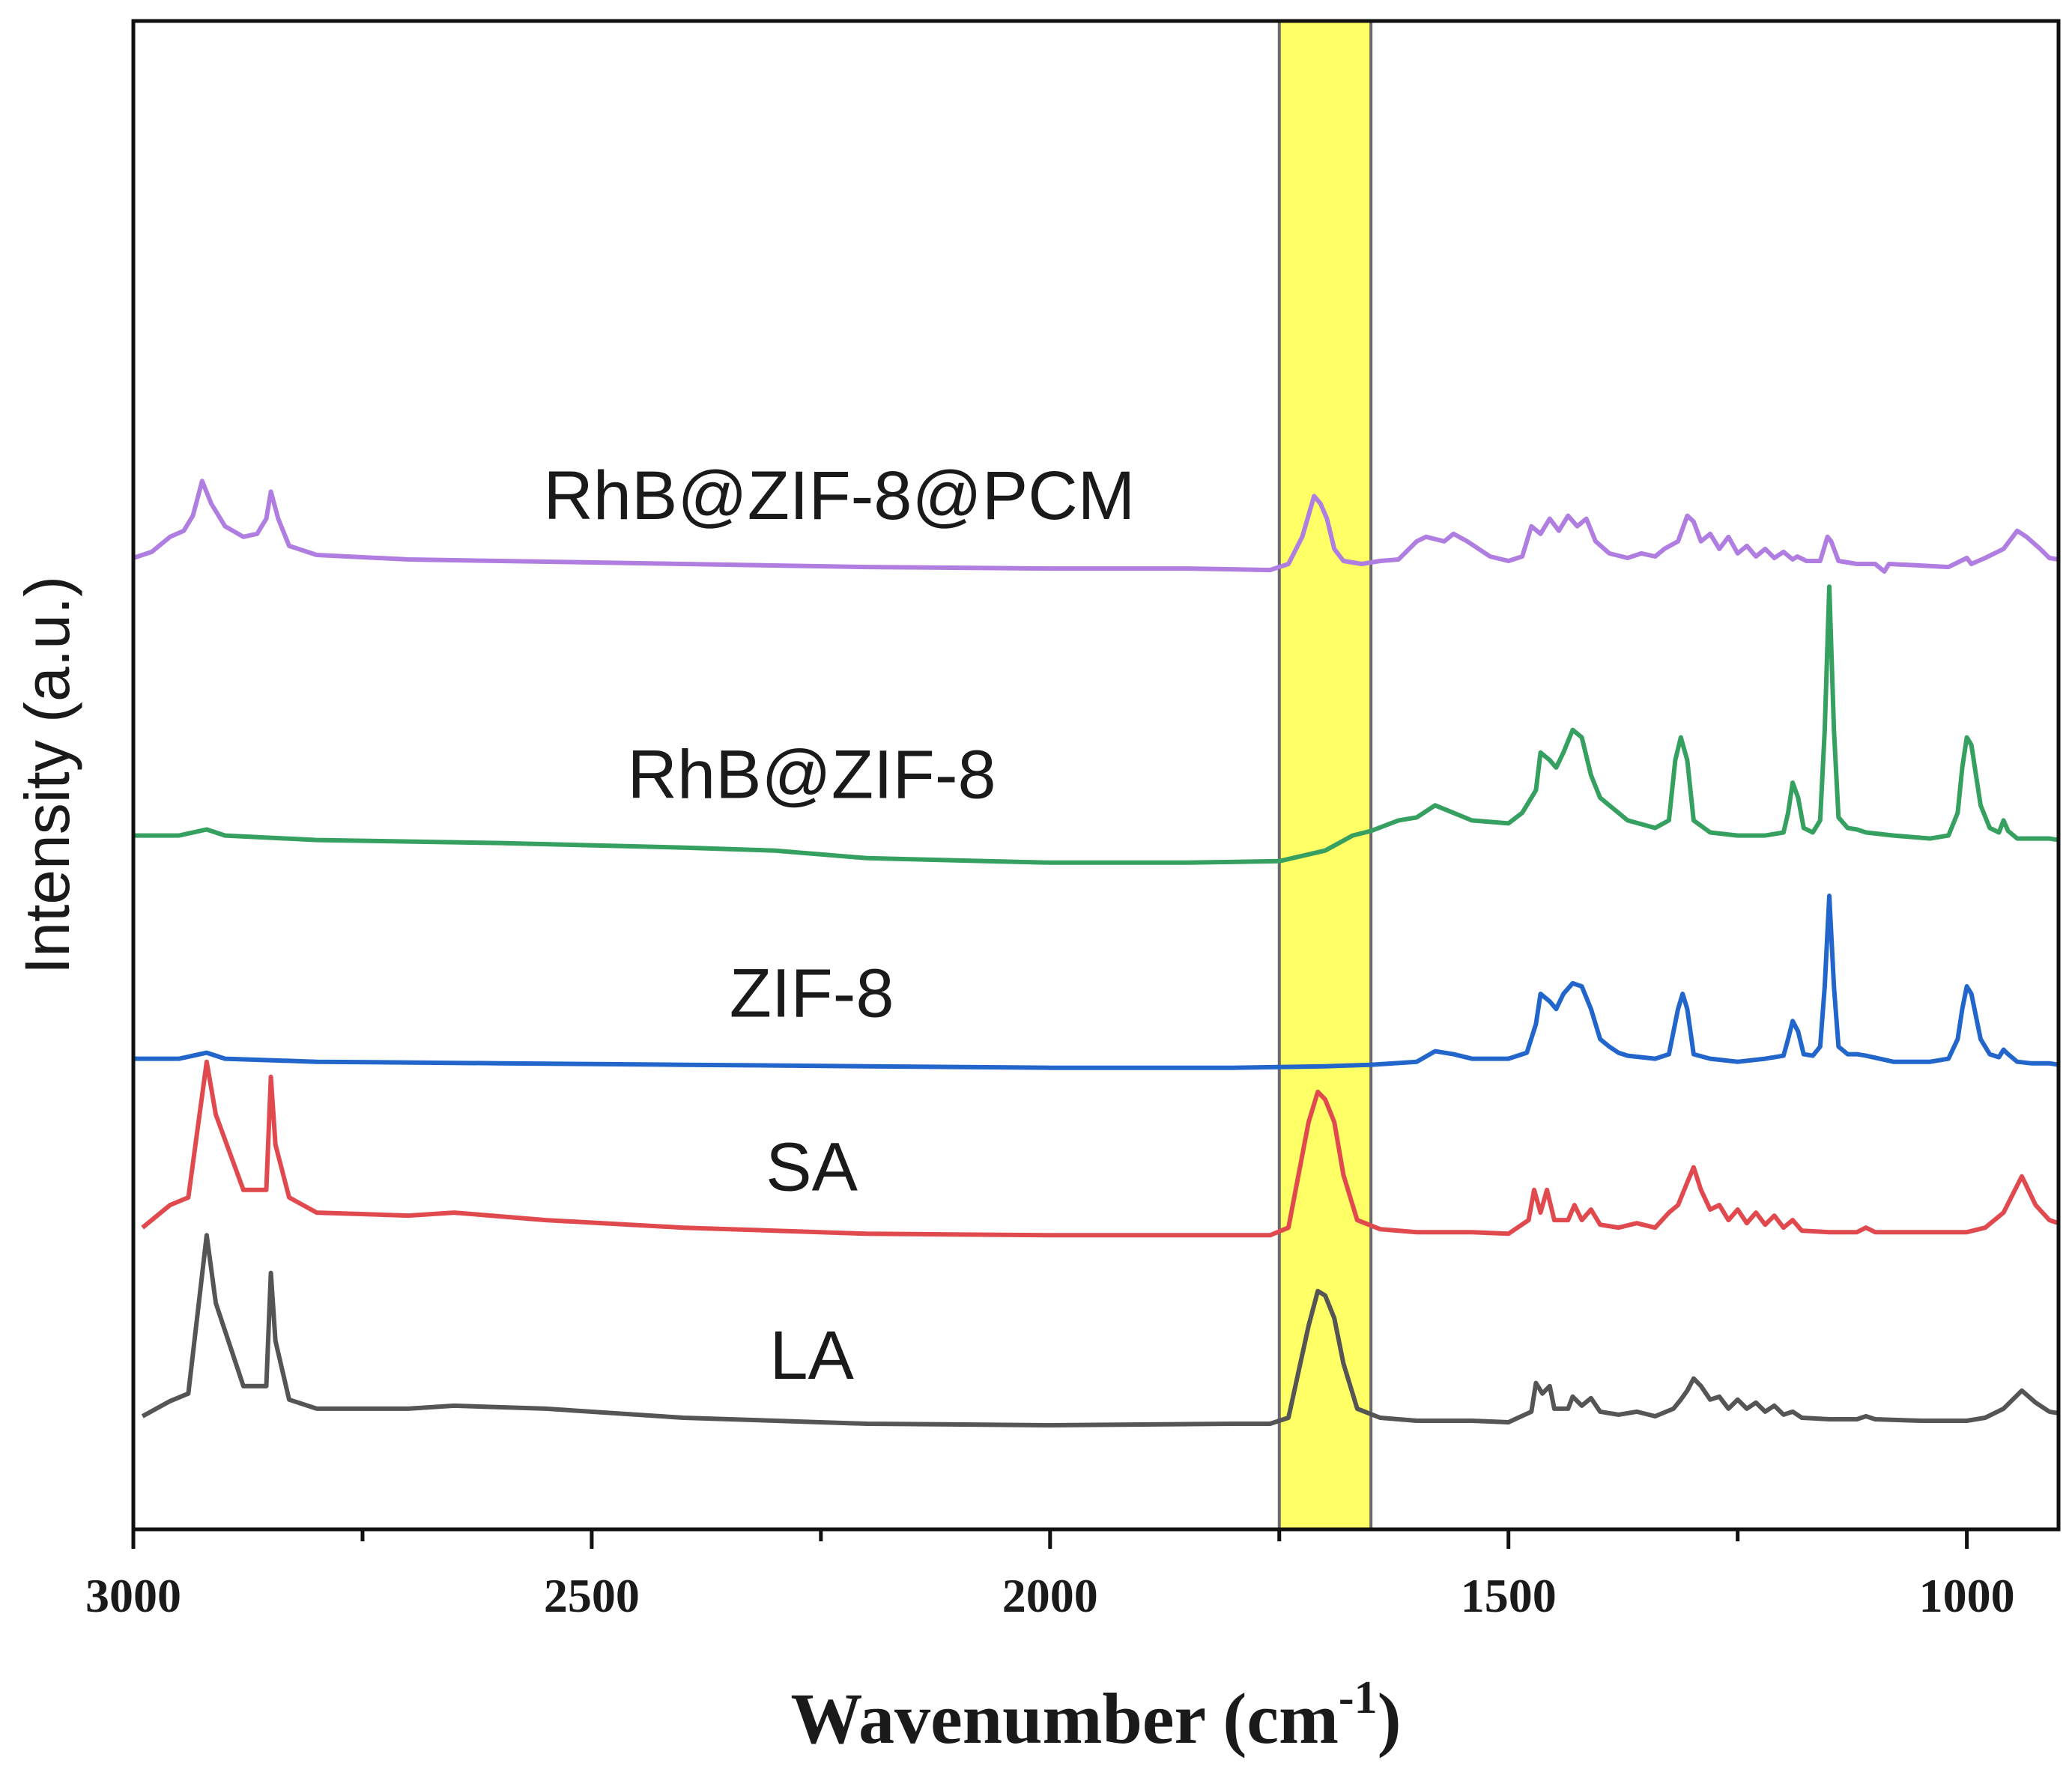 Image resolution: width=2072 pixels, height=1775 pixels. I want to click on series-label: ZIF-8, so click(812, 994).